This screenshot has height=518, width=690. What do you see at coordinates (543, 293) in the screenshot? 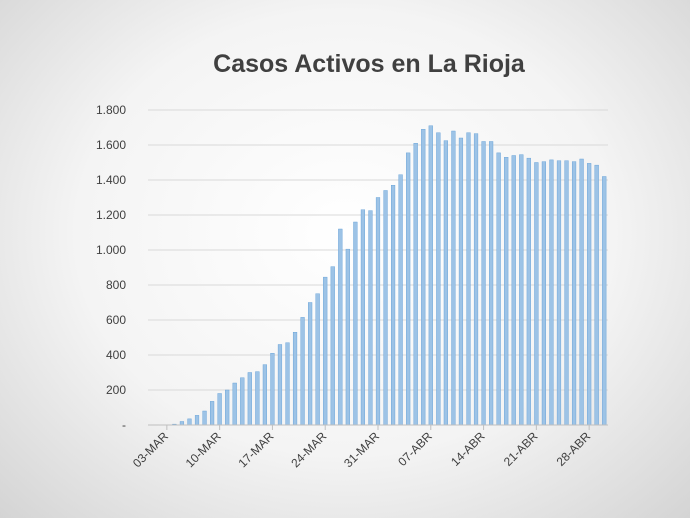
I see `bar-22-abr` at bounding box center [543, 293].